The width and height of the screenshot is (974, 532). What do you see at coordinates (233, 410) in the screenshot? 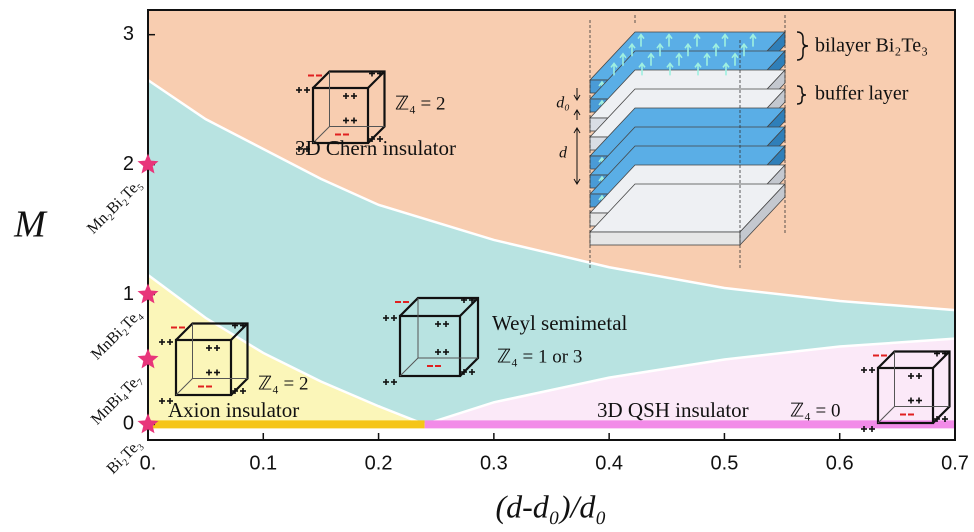
I see `region-label: Axion insulator` at bounding box center [233, 410].